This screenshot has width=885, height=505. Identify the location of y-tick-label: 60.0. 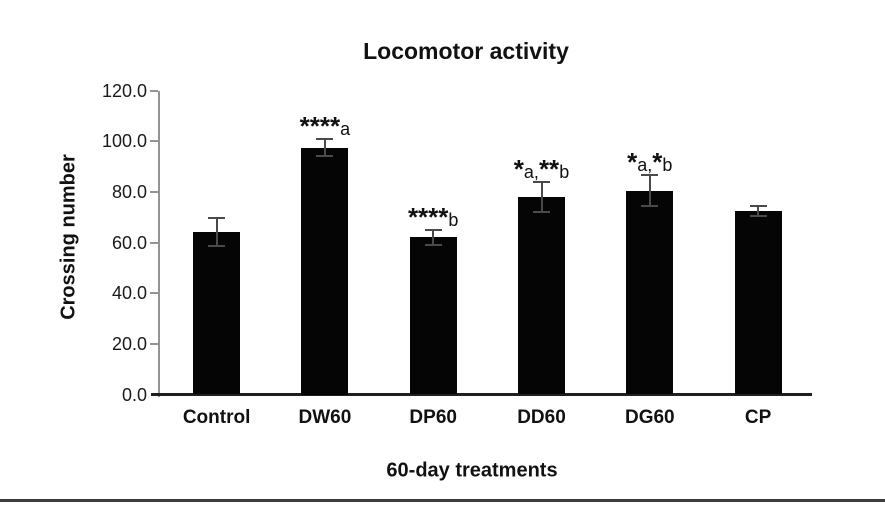
(129, 242).